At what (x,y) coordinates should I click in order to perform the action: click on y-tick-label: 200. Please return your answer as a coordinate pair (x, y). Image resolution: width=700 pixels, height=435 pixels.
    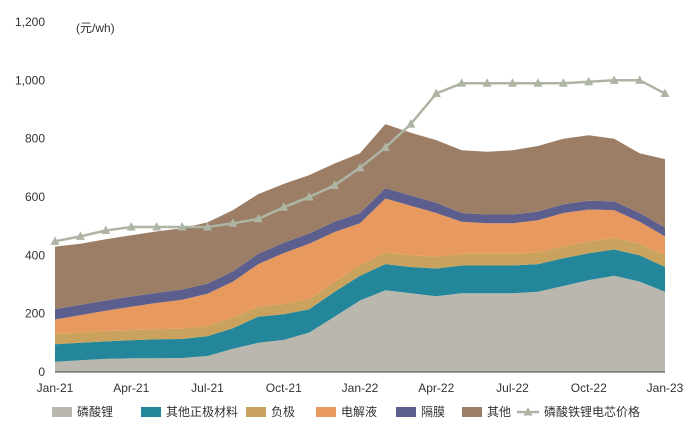
    Looking at the image, I should click on (35, 314).